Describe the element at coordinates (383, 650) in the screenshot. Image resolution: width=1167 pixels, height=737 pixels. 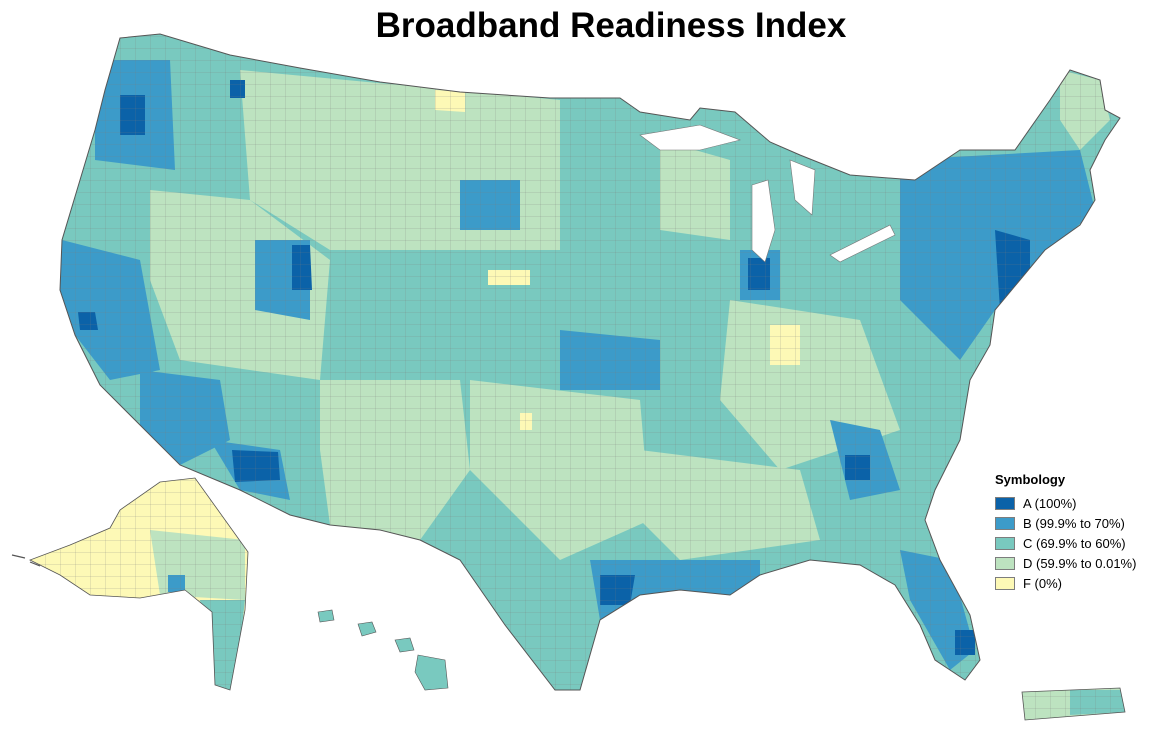
I see `hawaii` at that location.